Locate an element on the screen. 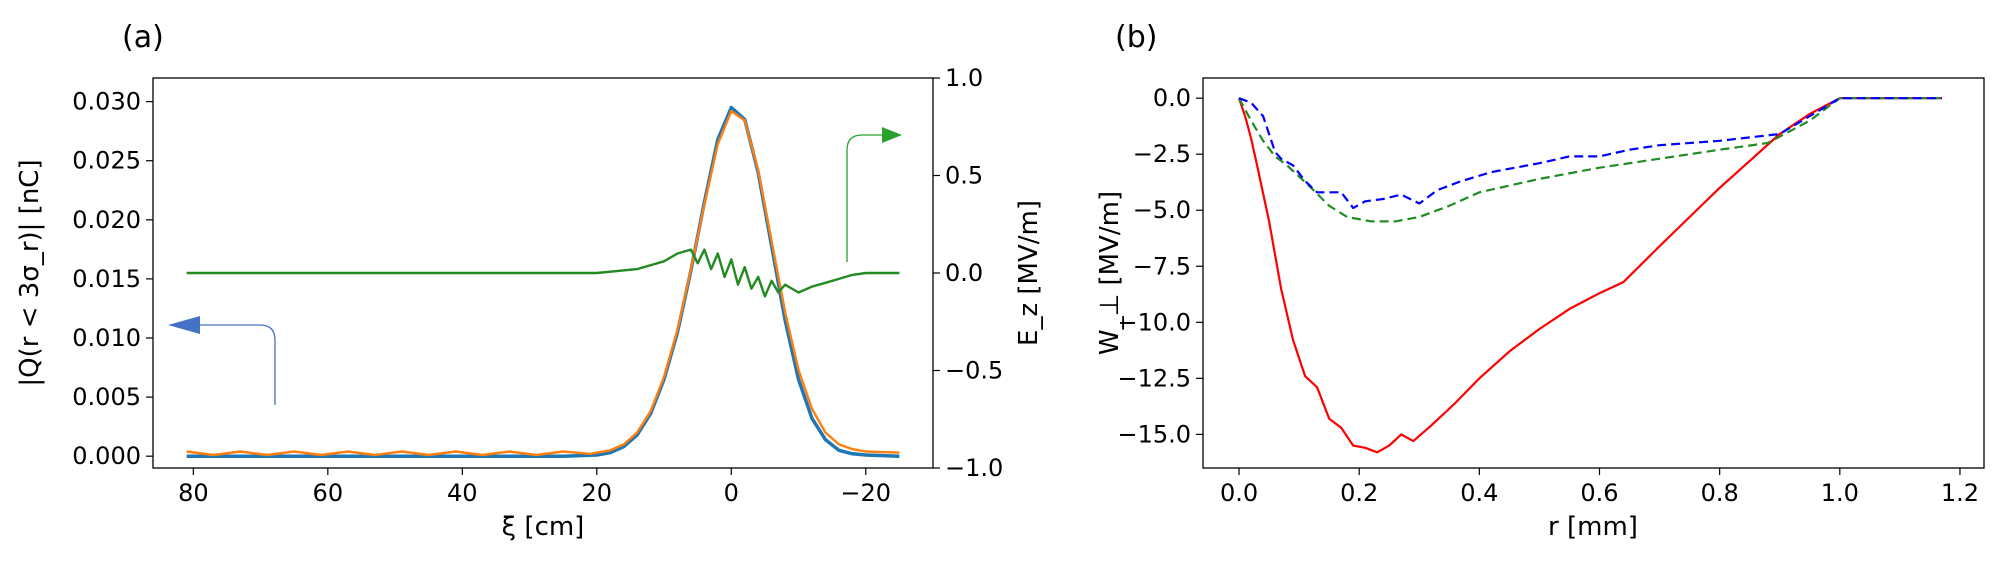  y-tick-label-b: −5.0 is located at coordinates (1162, 210).